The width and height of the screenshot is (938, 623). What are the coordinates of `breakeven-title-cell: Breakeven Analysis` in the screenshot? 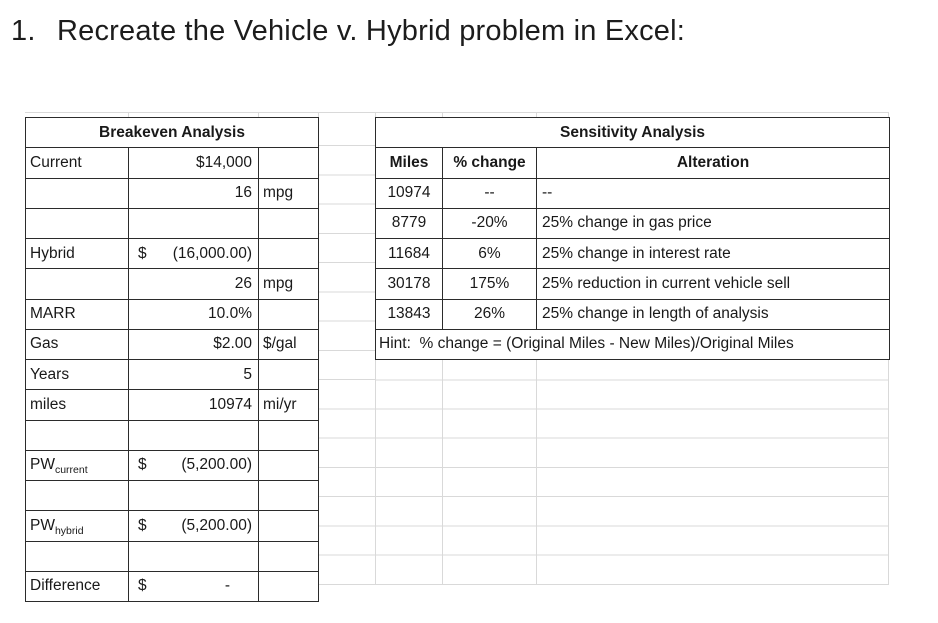 It's located at (172, 132).